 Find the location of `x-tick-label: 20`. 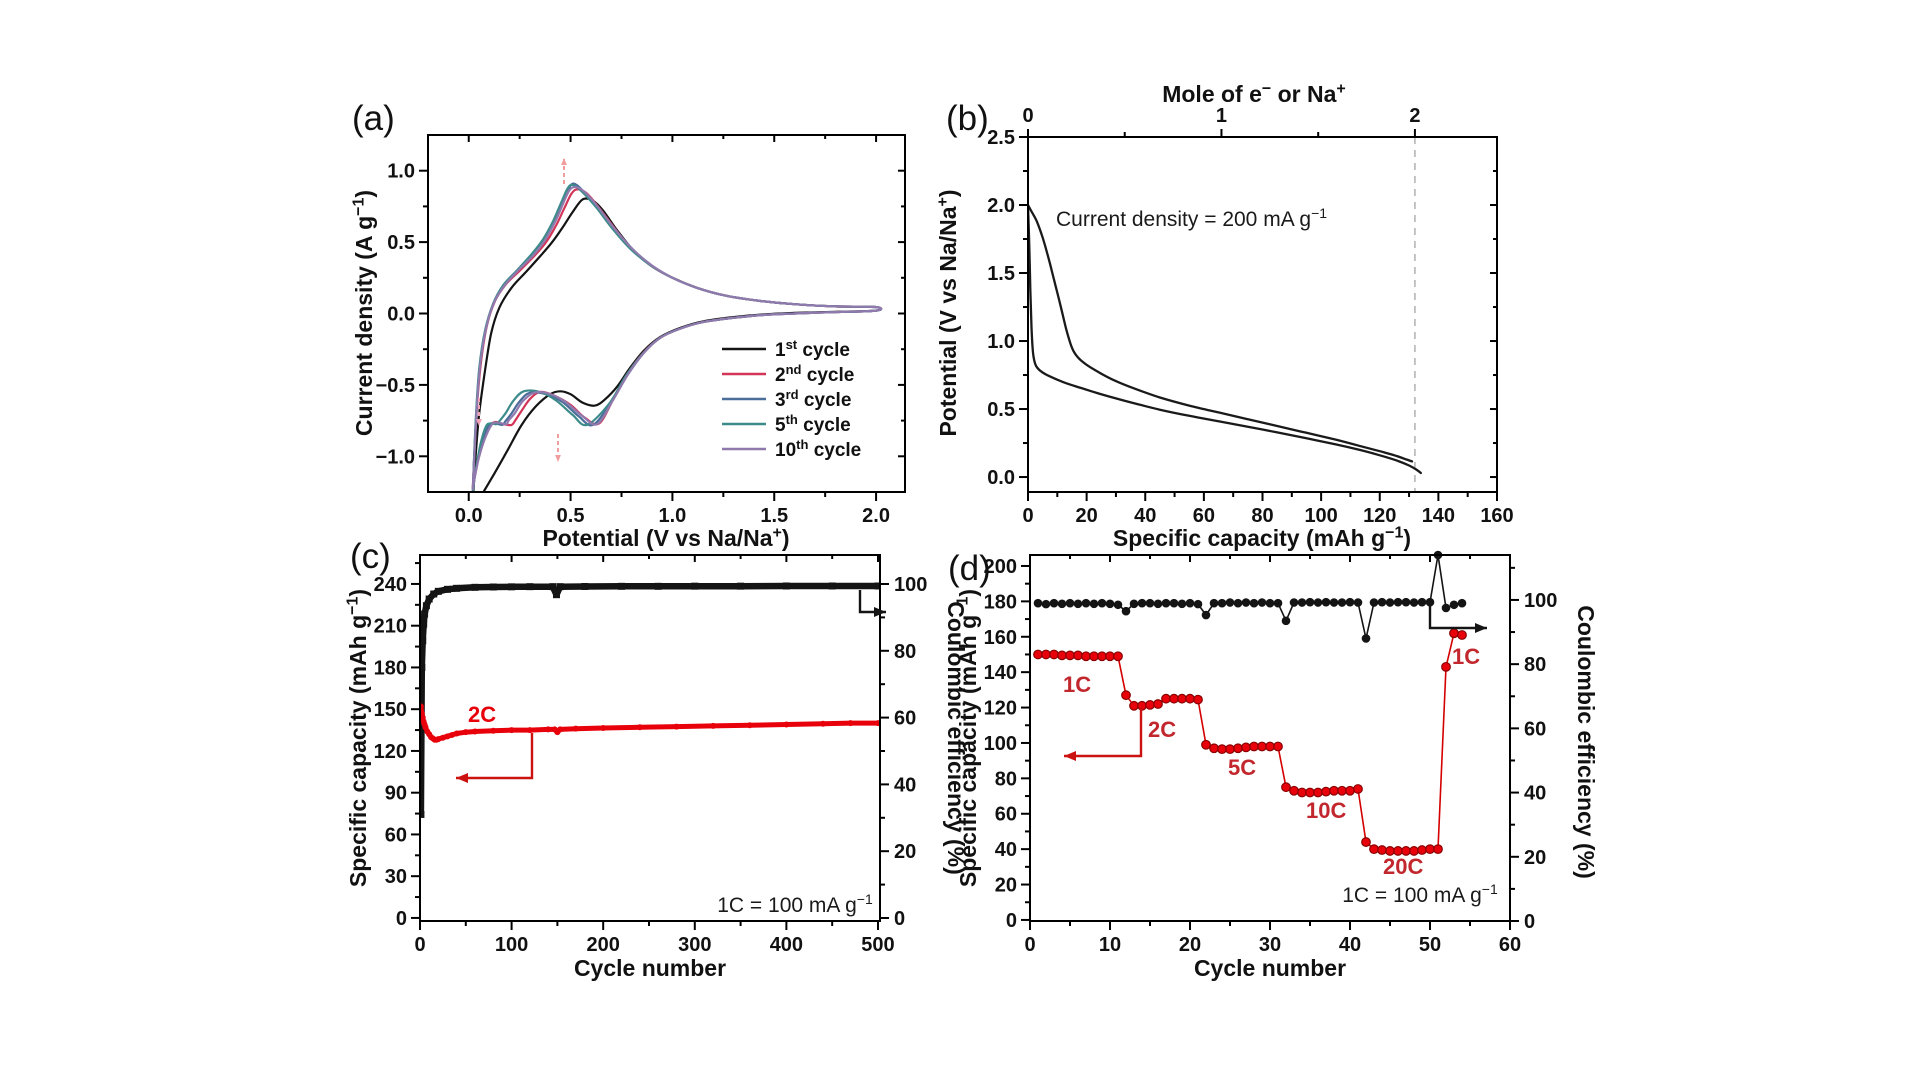

x-tick-label: 20 is located at coordinates (1190, 945).